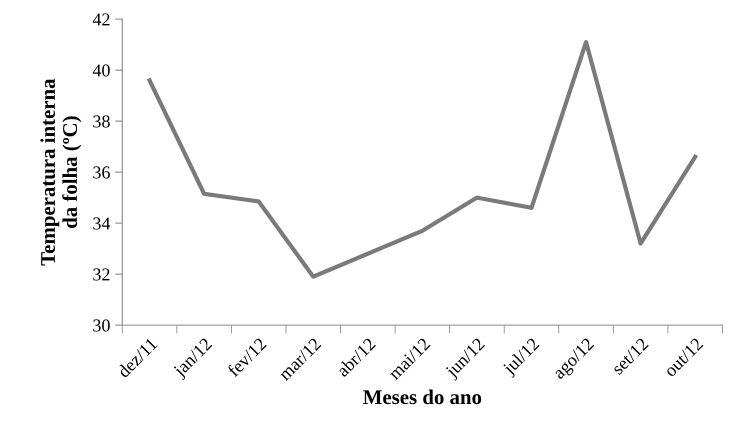 Image resolution: width=741 pixels, height=425 pixels. Describe the element at coordinates (101, 121) in the screenshot. I see `y-tick-label: 38` at that location.